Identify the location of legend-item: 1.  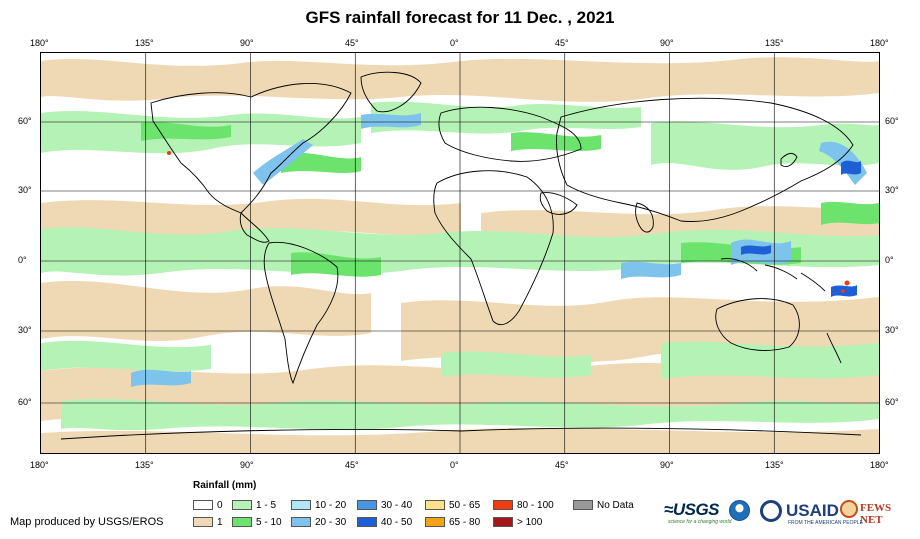
(208, 523).